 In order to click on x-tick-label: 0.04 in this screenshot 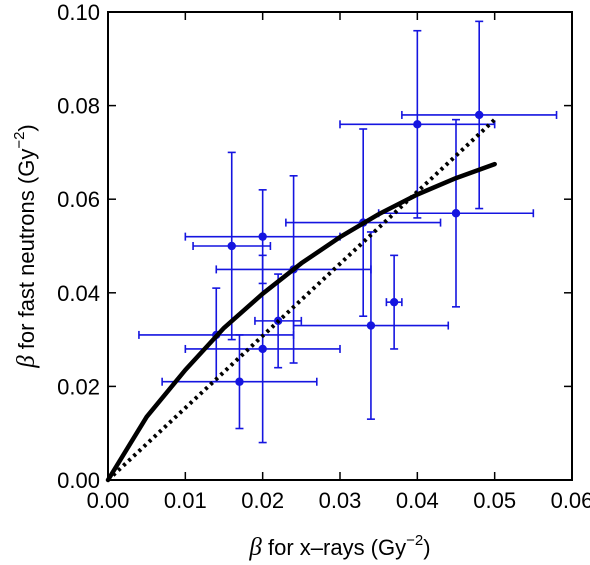, I will do `click(417, 500)`.